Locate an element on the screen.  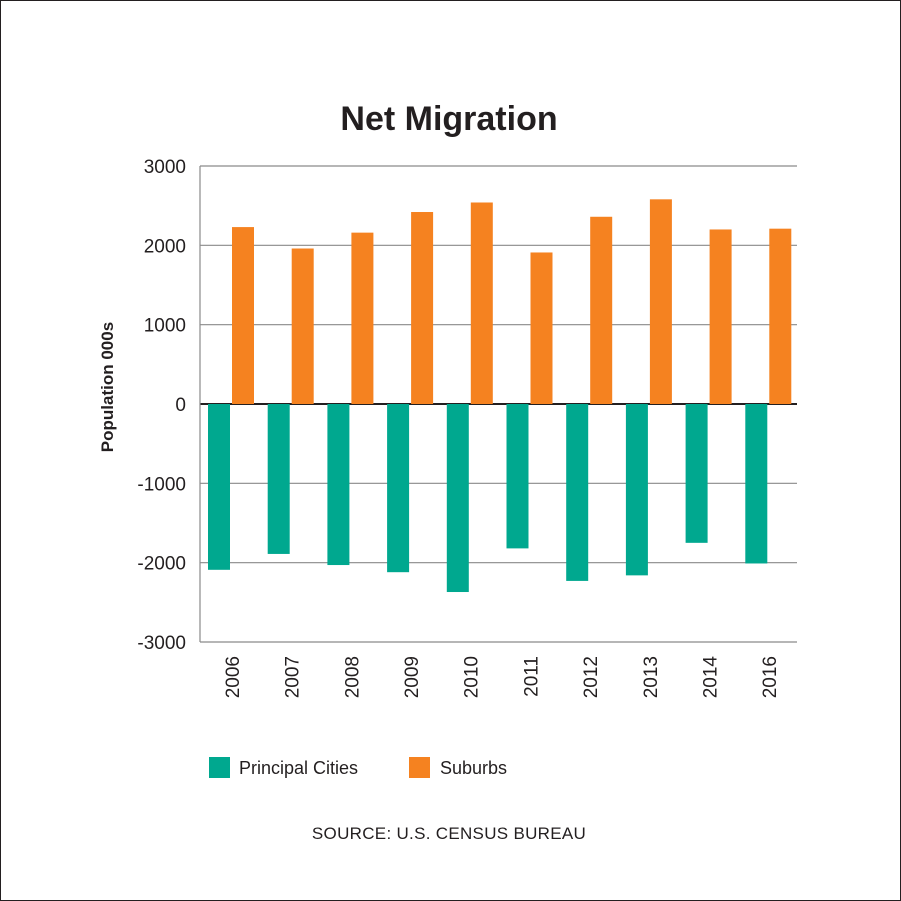
bar-suburbs-2011 is located at coordinates (541, 328).